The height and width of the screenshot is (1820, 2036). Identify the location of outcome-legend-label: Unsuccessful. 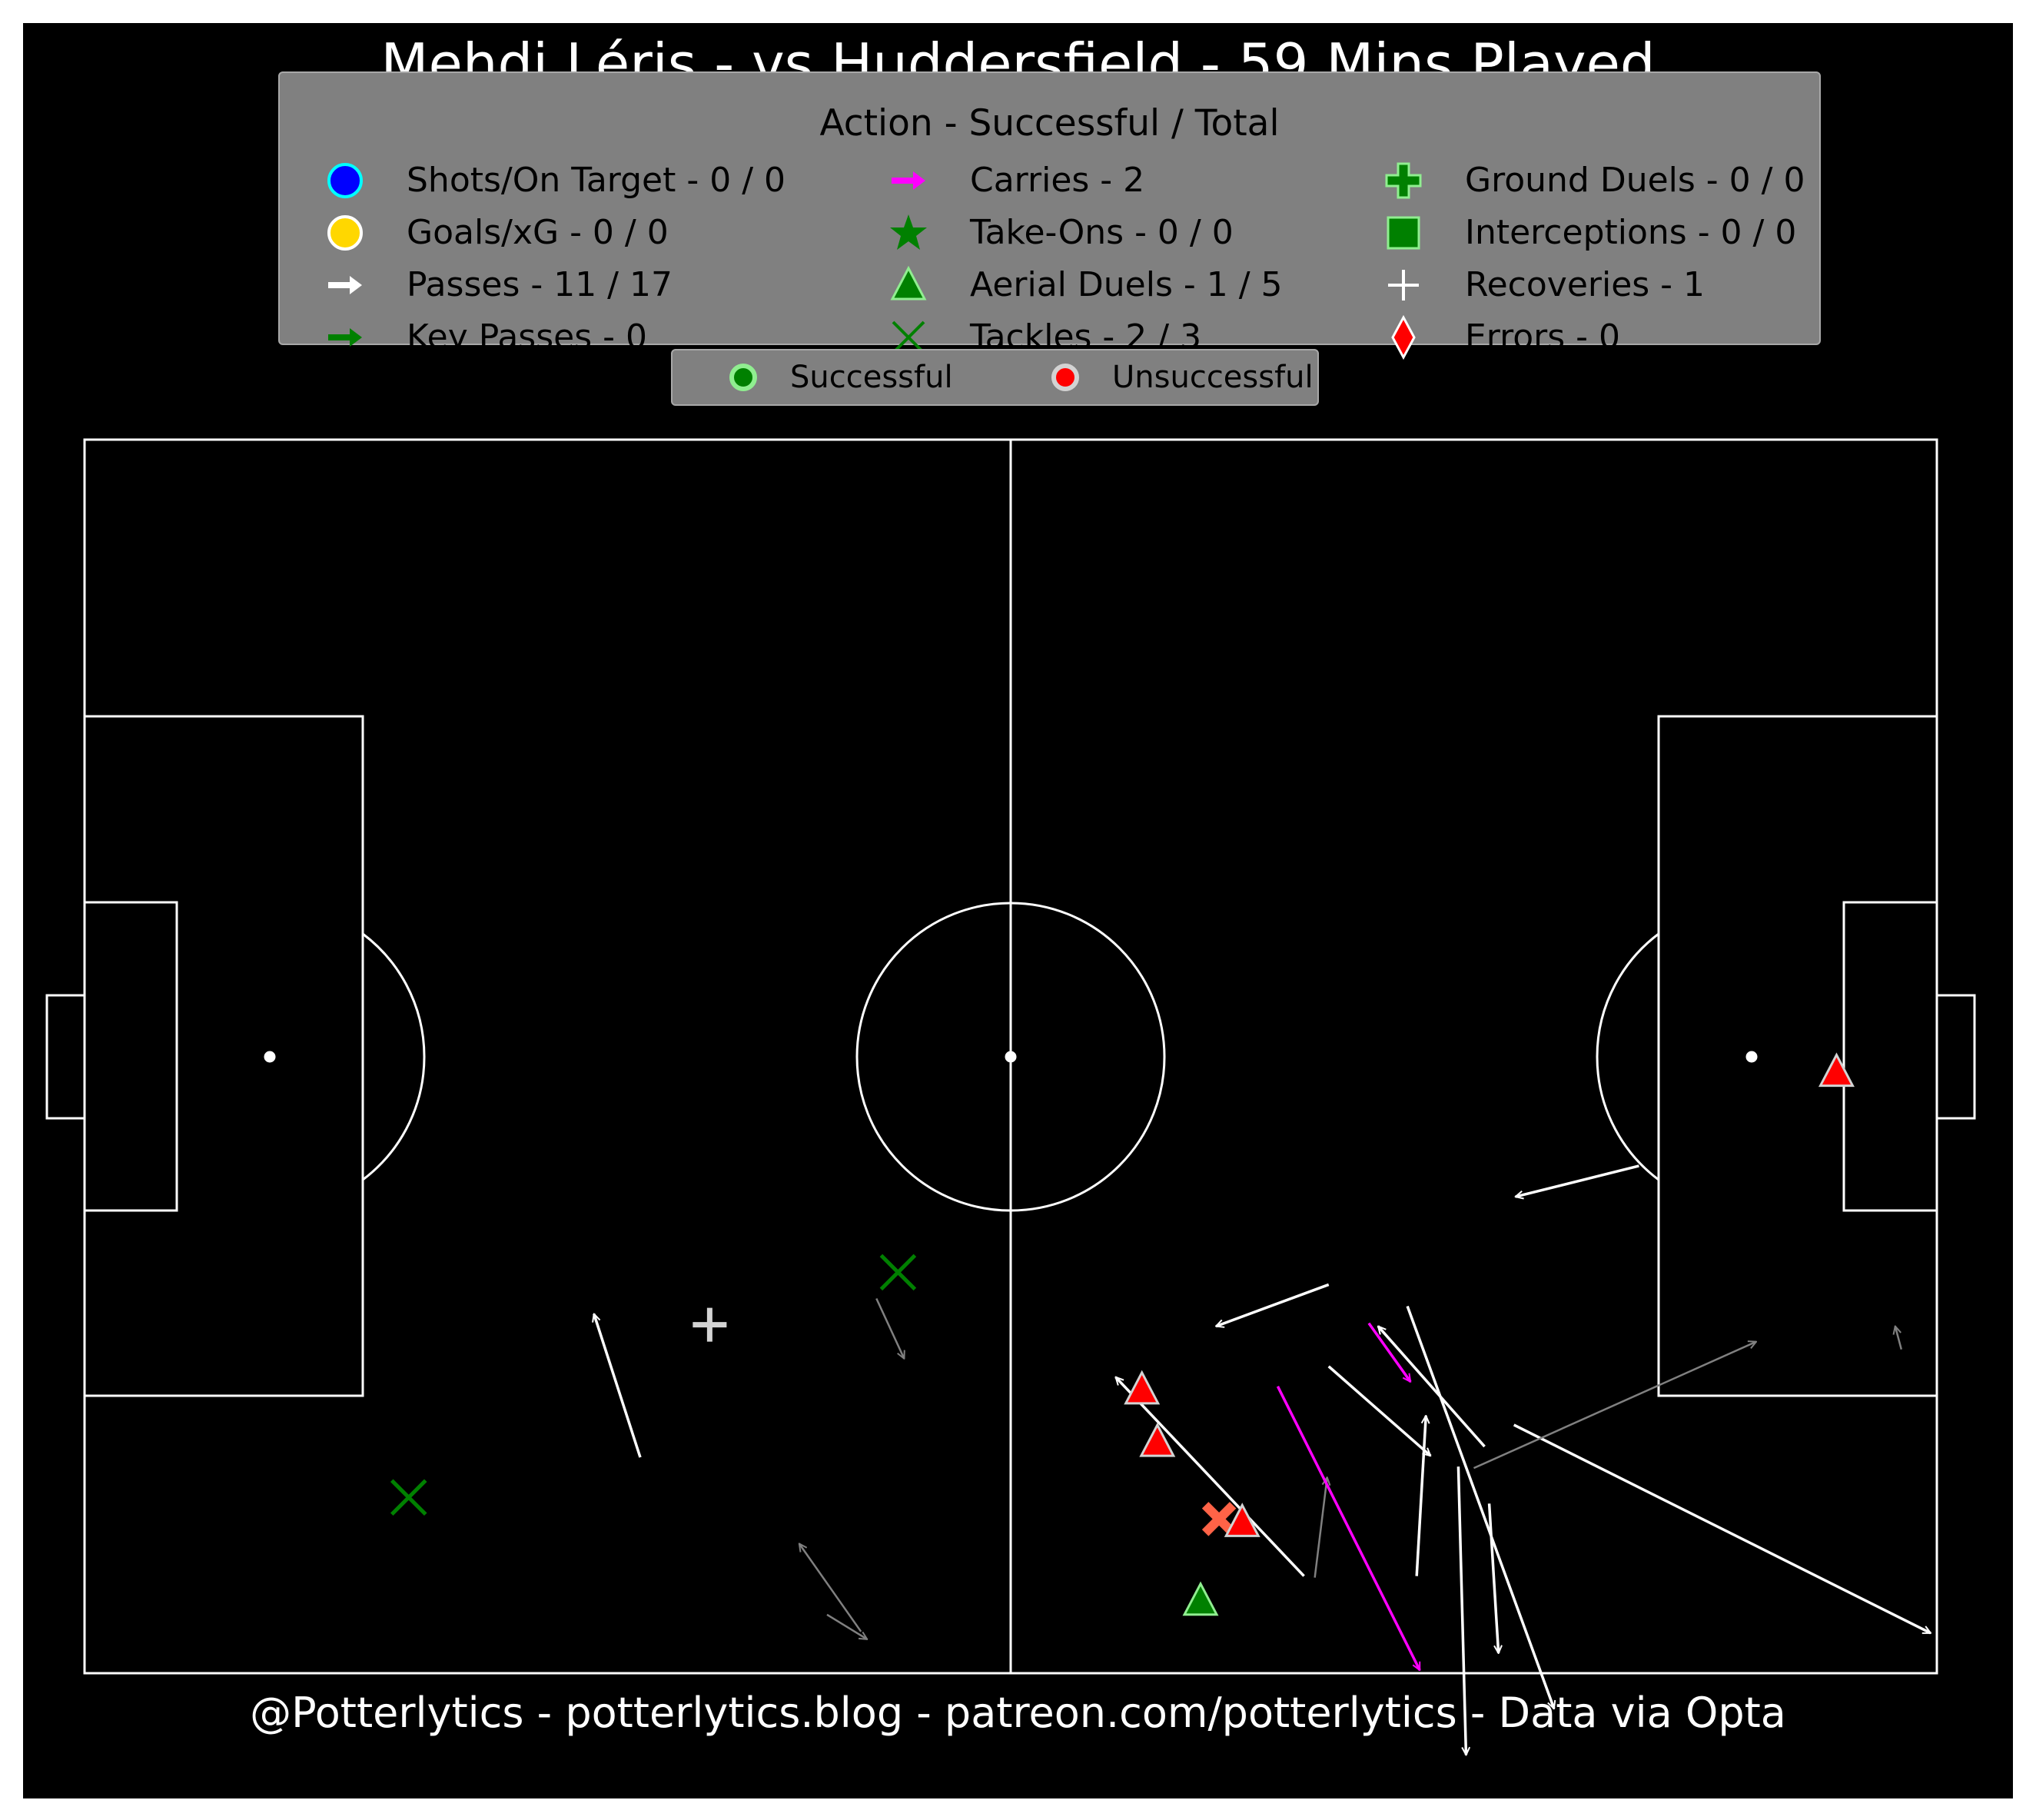
(1213, 377).